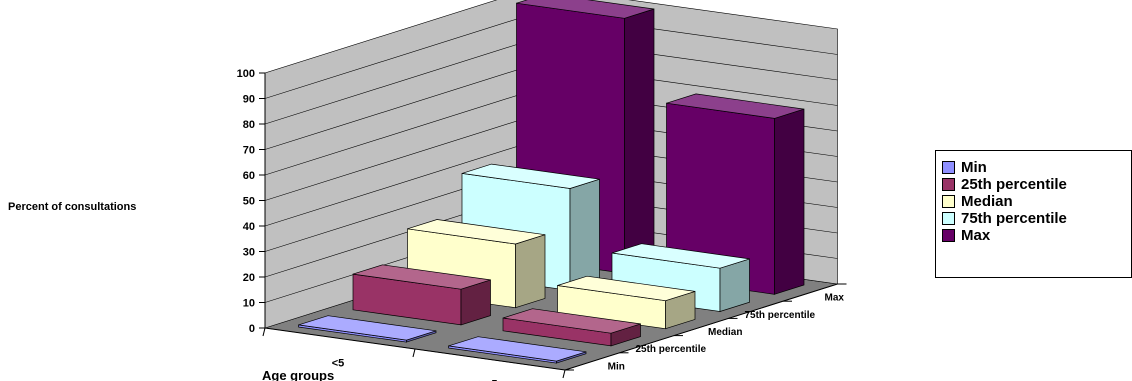 Image resolution: width=1132 pixels, height=381 pixels. Describe the element at coordinates (987, 201) in the screenshot. I see `legend-label: Median` at that location.